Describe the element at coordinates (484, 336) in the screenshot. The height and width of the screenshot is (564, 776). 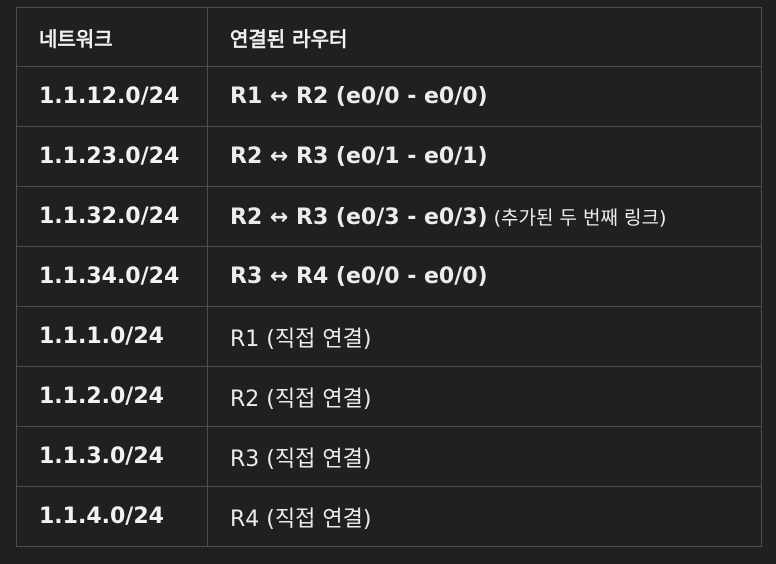
I see `router-cell: R1 (직접 연결)` at that location.